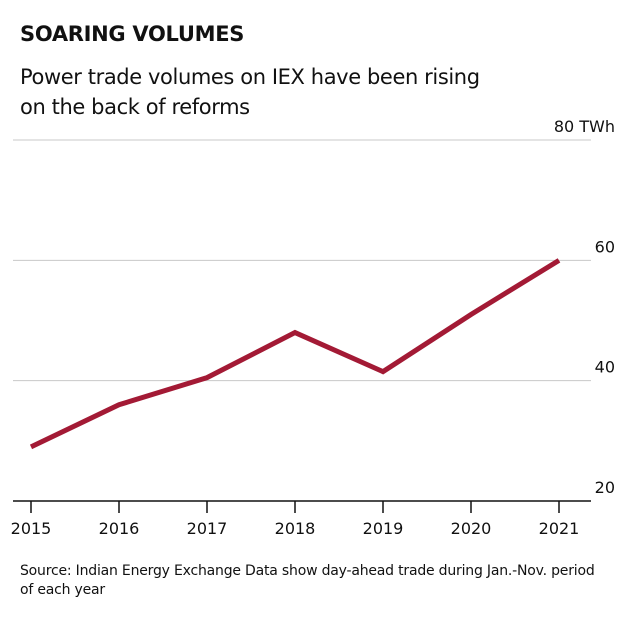 This screenshot has width=635, height=620. Describe the element at coordinates (302, 506) in the screenshot. I see `x-axis` at that location.